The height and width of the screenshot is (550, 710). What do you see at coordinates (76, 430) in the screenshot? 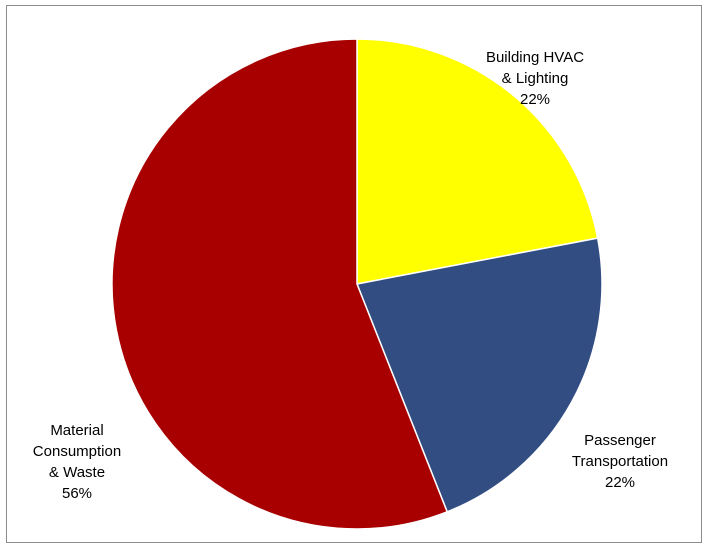
I see `slice-name-line: Material` at bounding box center [76, 430].